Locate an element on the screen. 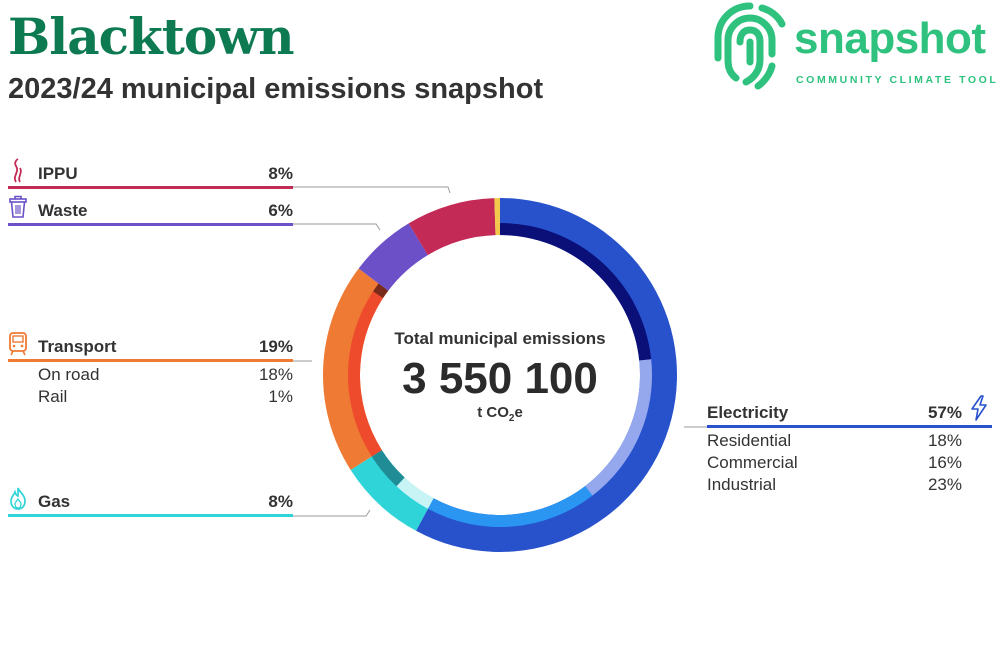 This screenshot has width=1000, height=670. leader-line-gas is located at coordinates (332, 513).